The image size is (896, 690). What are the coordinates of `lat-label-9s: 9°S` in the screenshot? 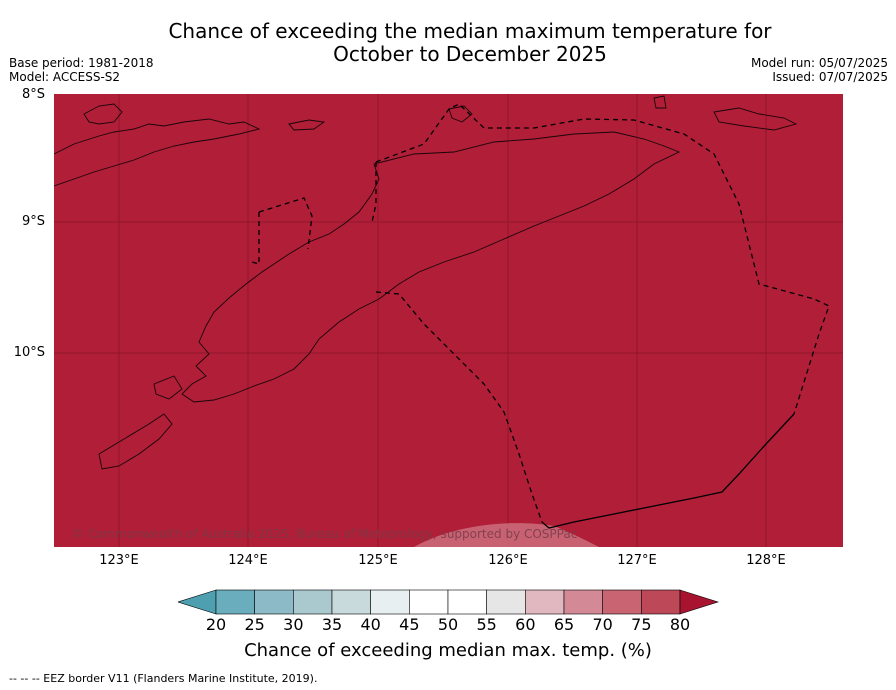 It's located at (33, 221).